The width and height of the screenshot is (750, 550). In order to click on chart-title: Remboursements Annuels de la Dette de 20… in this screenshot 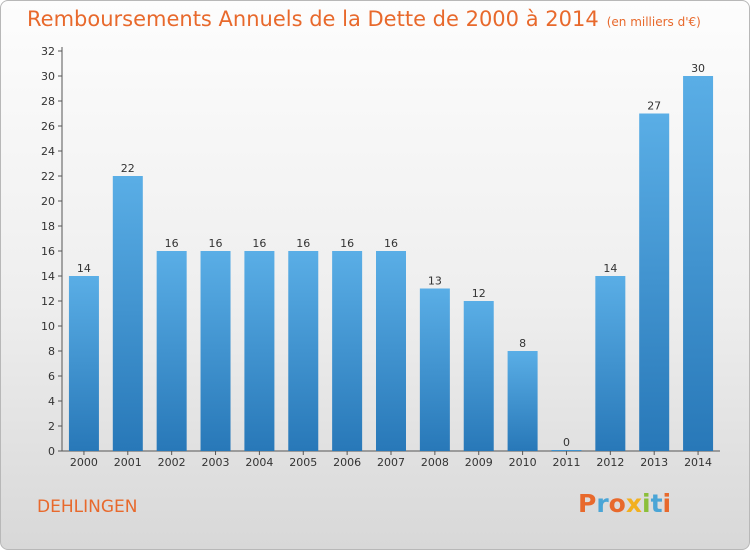, I will do `click(364, 19)`.